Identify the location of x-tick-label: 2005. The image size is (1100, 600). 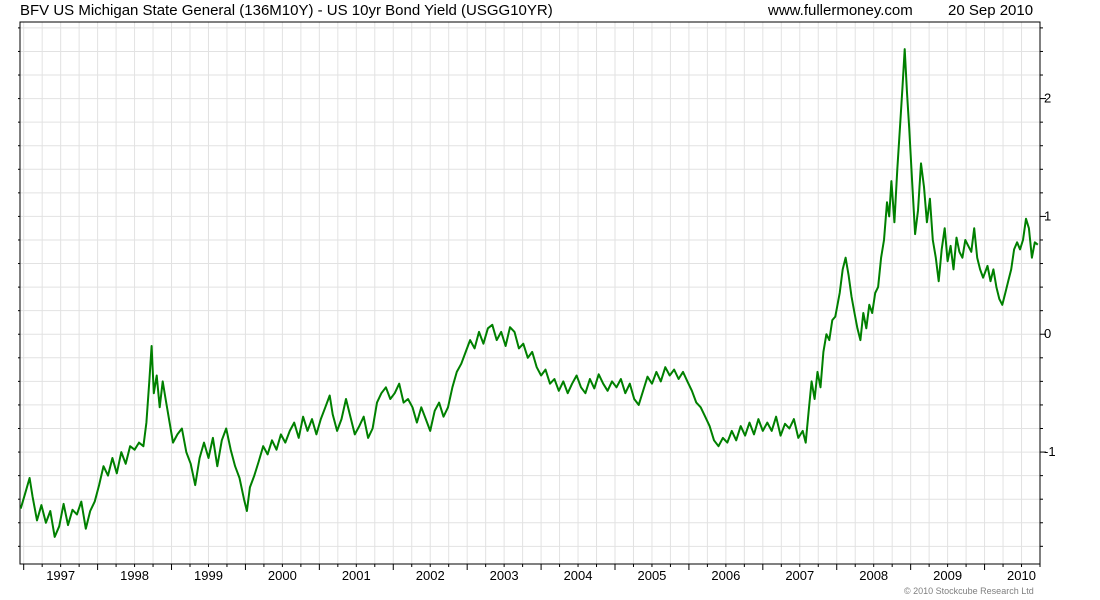
(651, 575).